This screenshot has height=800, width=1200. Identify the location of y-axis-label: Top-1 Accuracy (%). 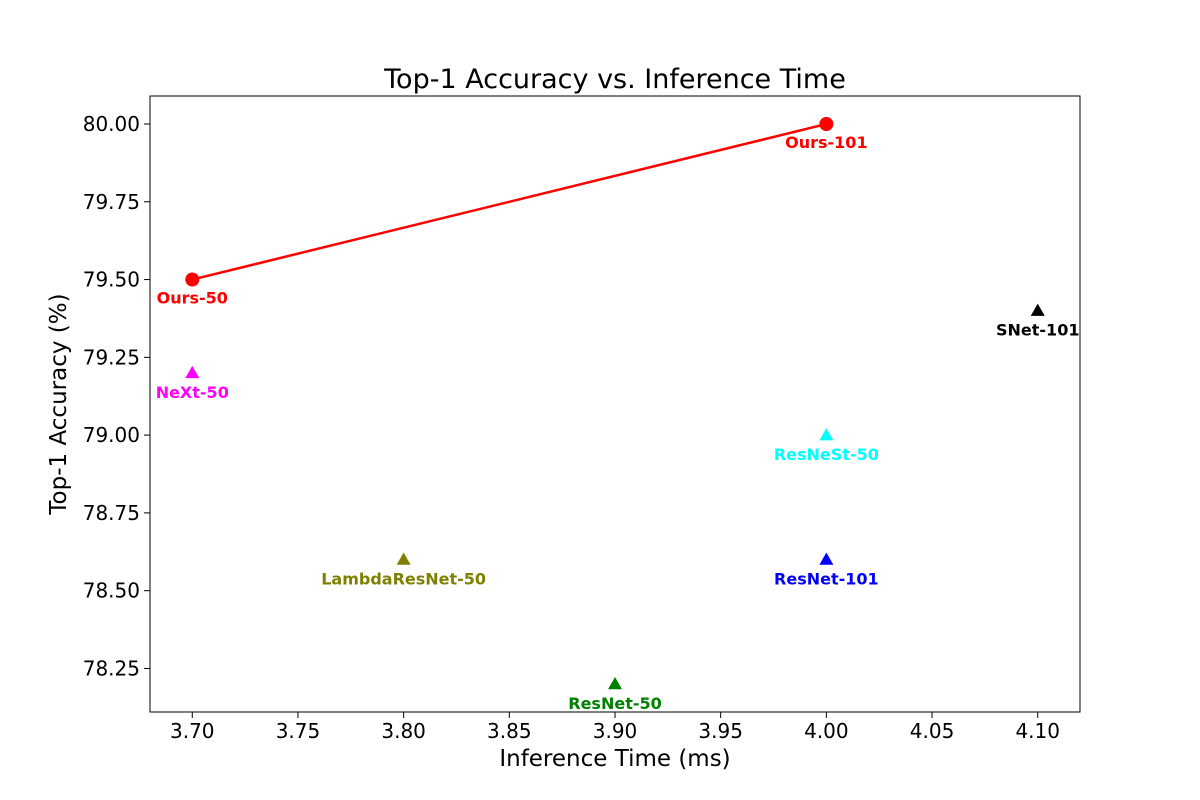
(59, 404).